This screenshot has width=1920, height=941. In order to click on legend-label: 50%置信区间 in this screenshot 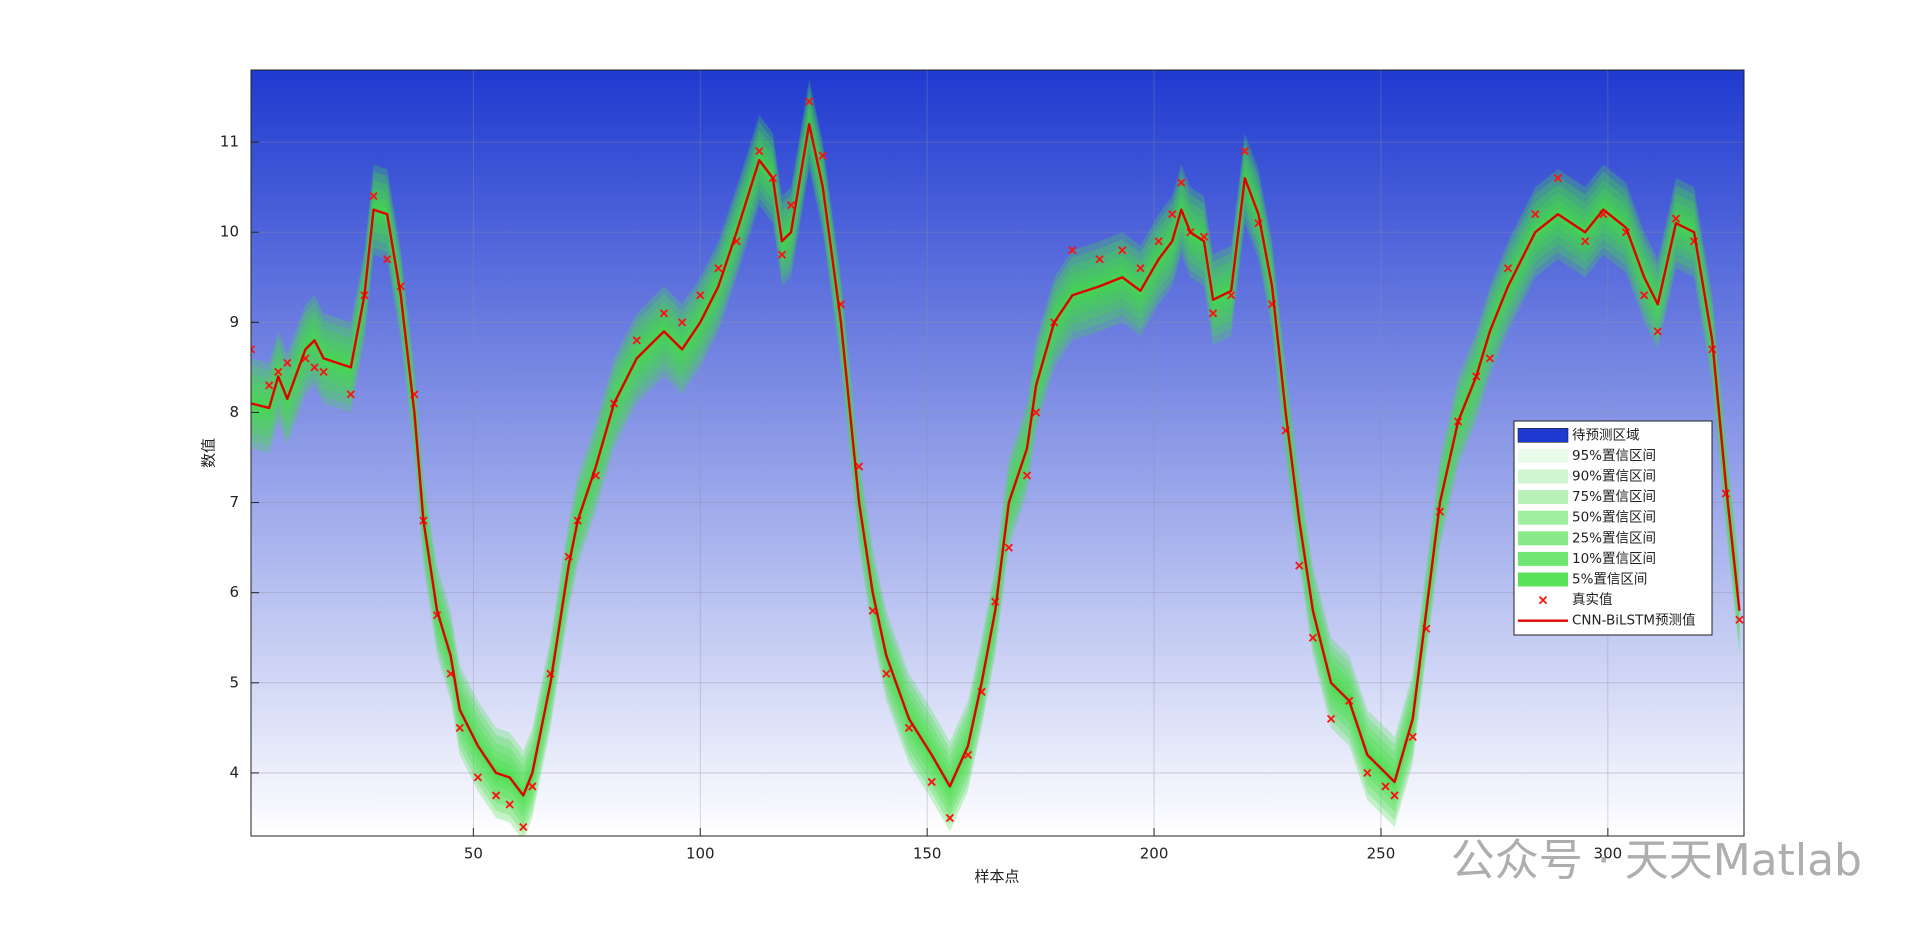, I will do `click(1614, 518)`.